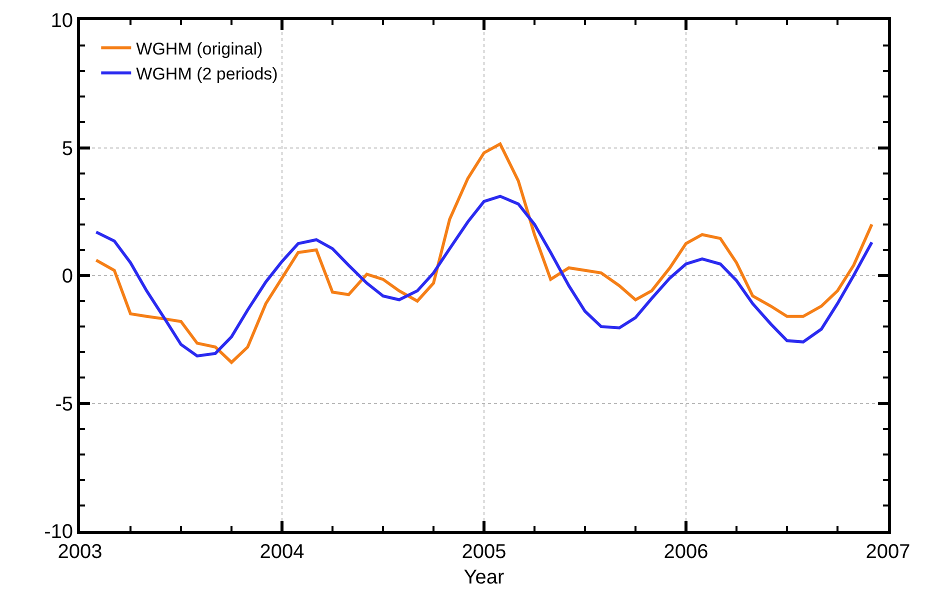 The image size is (928, 611). Describe the element at coordinates (484, 577) in the screenshot. I see `x-axis-title: Year` at that location.